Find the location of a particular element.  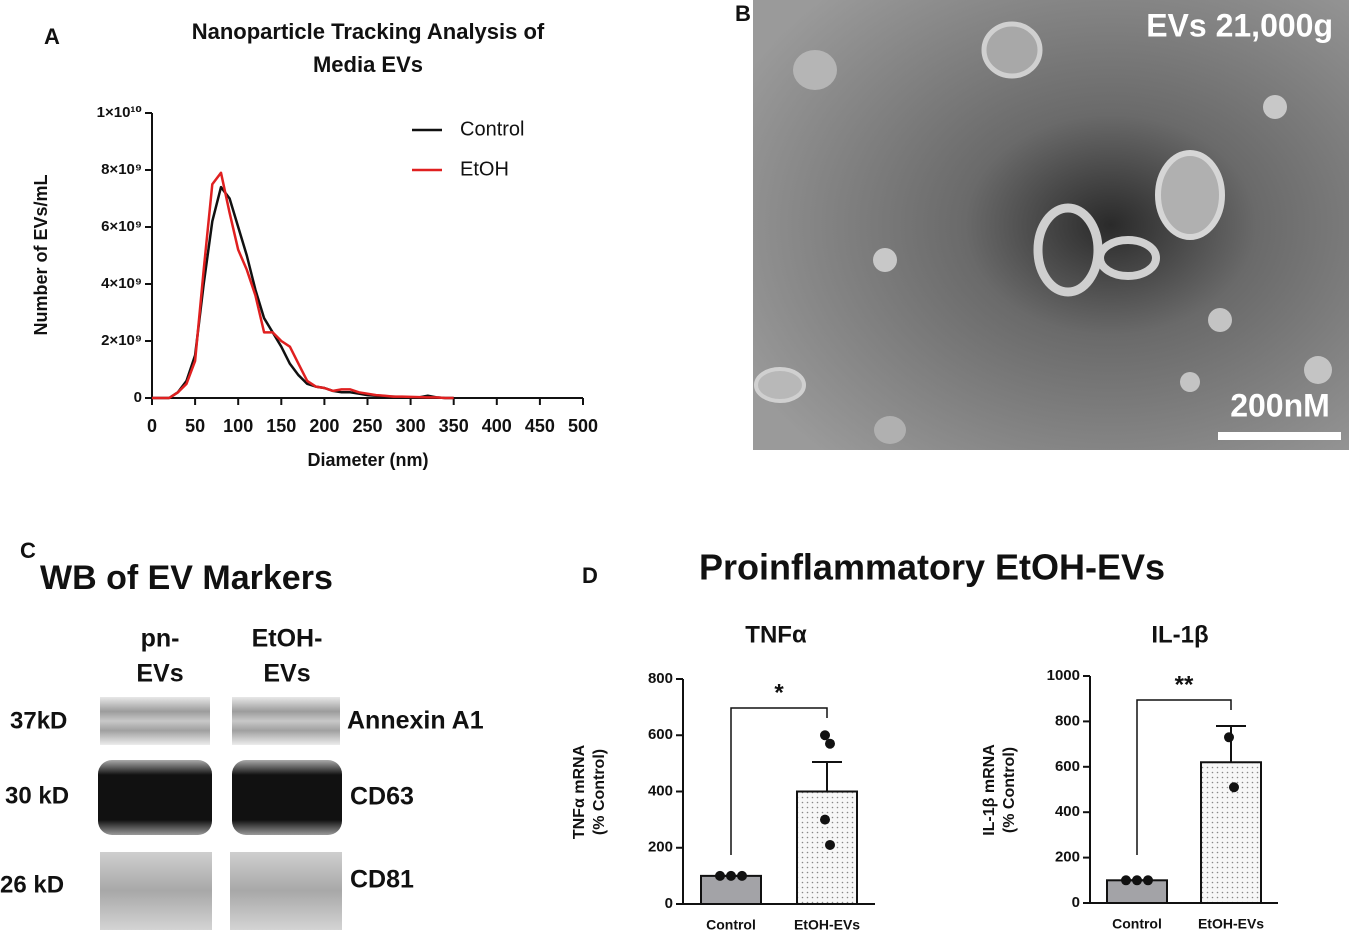

x-tick-label: 50 is located at coordinates (195, 426).